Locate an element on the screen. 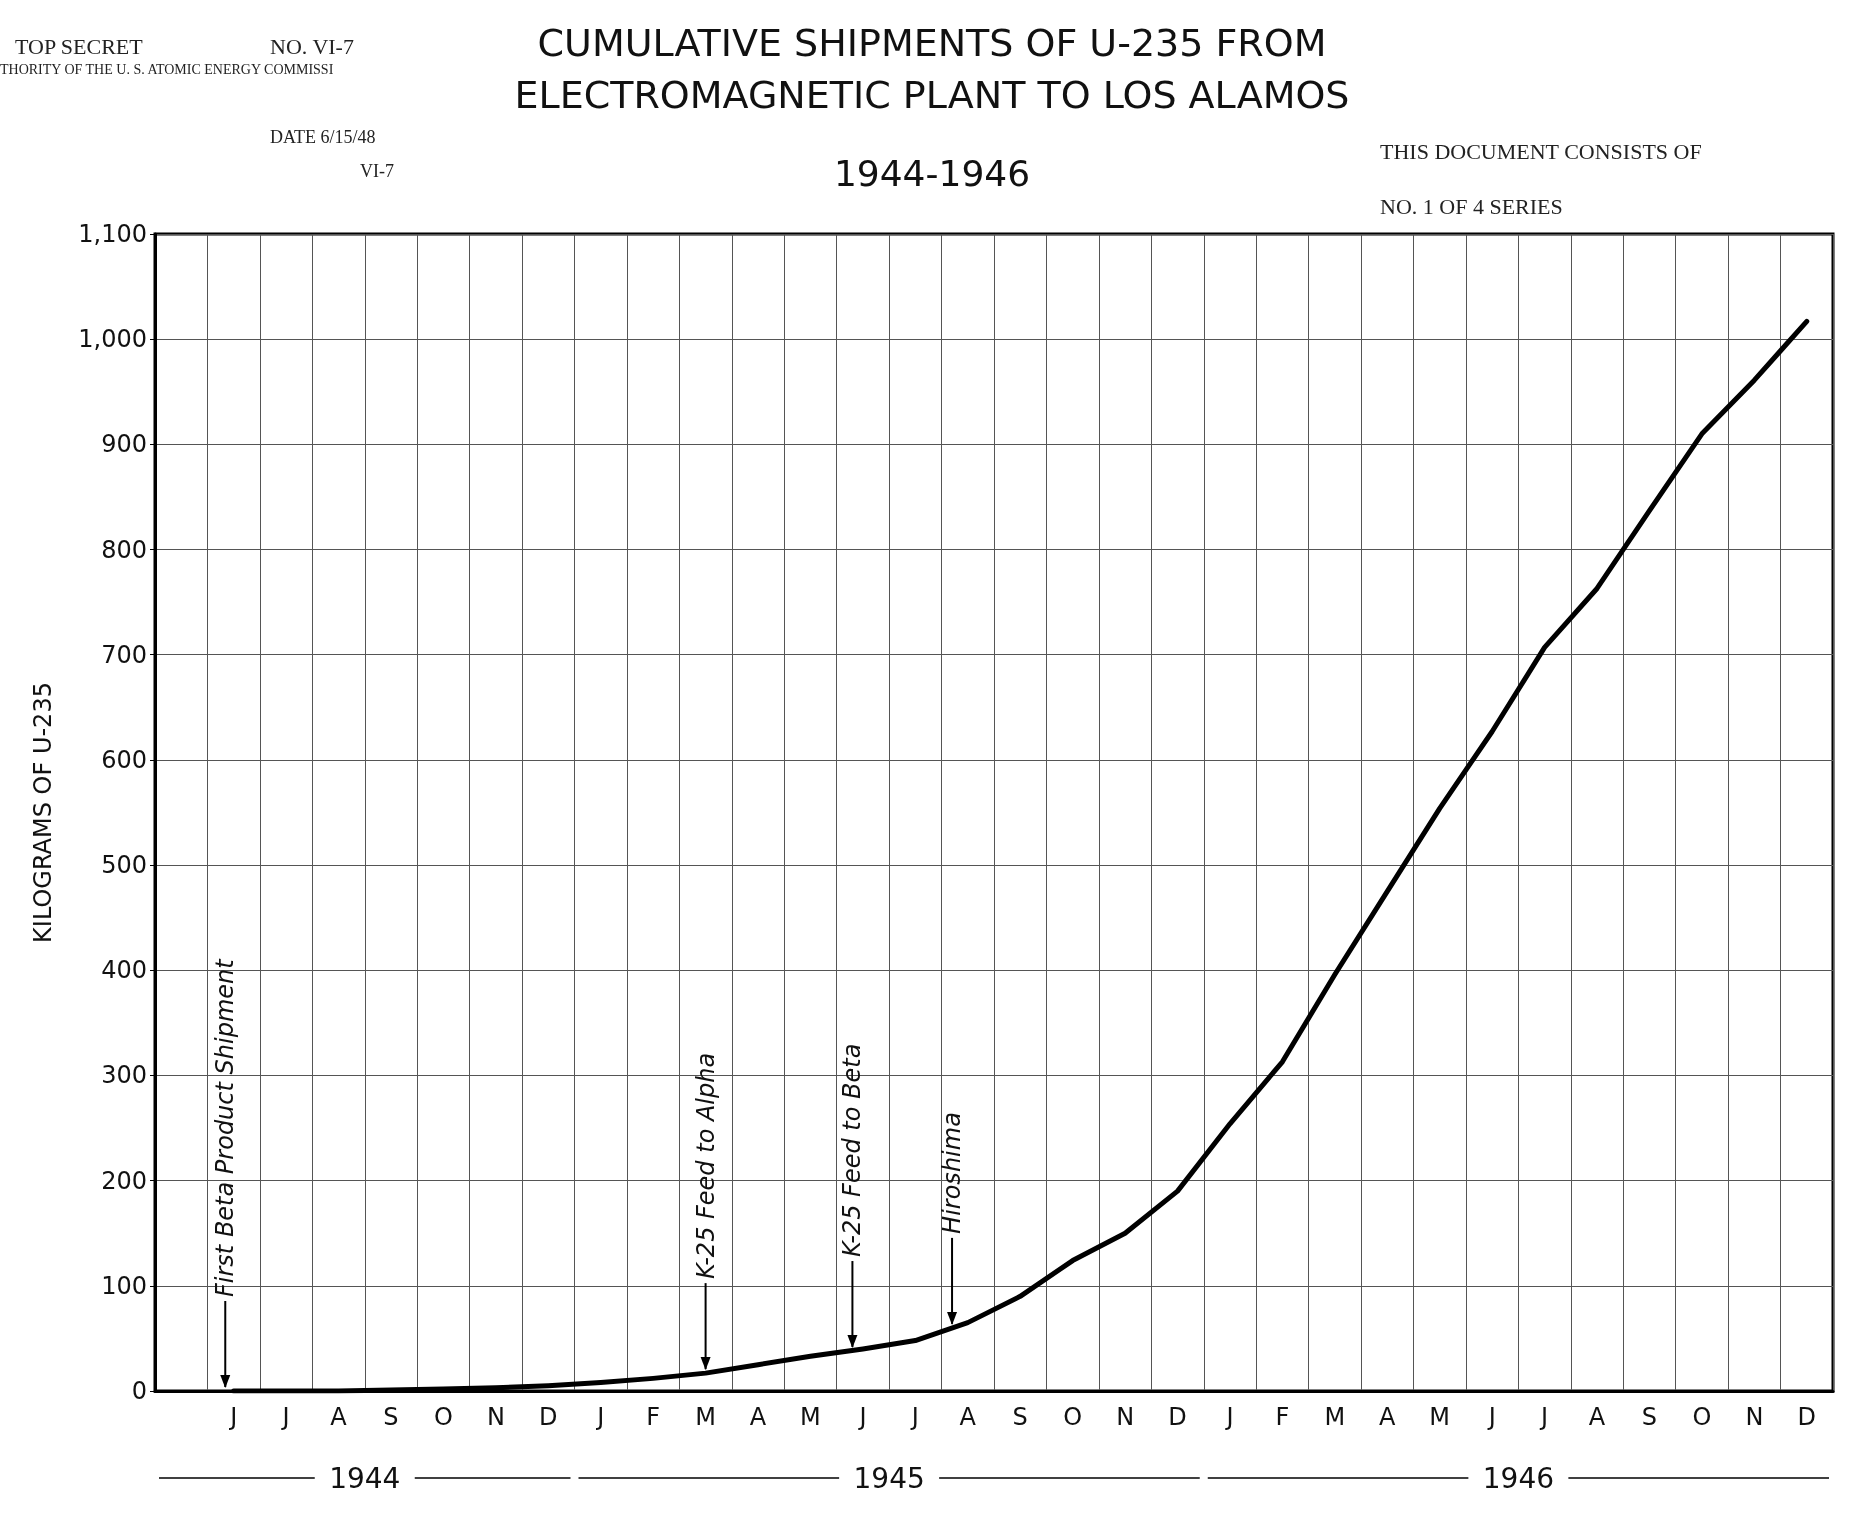  y-tick-label: 1,100 is located at coordinates (112, 234).